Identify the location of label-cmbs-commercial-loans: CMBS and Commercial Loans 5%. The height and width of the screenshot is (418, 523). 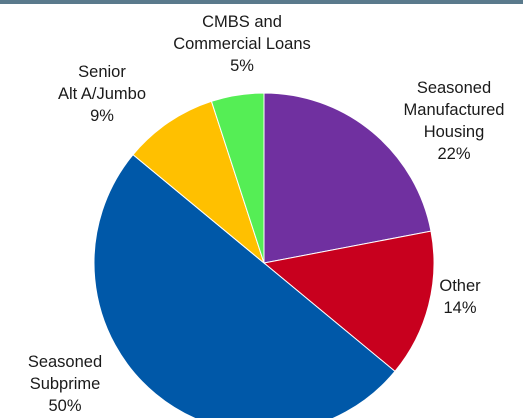
(242, 44).